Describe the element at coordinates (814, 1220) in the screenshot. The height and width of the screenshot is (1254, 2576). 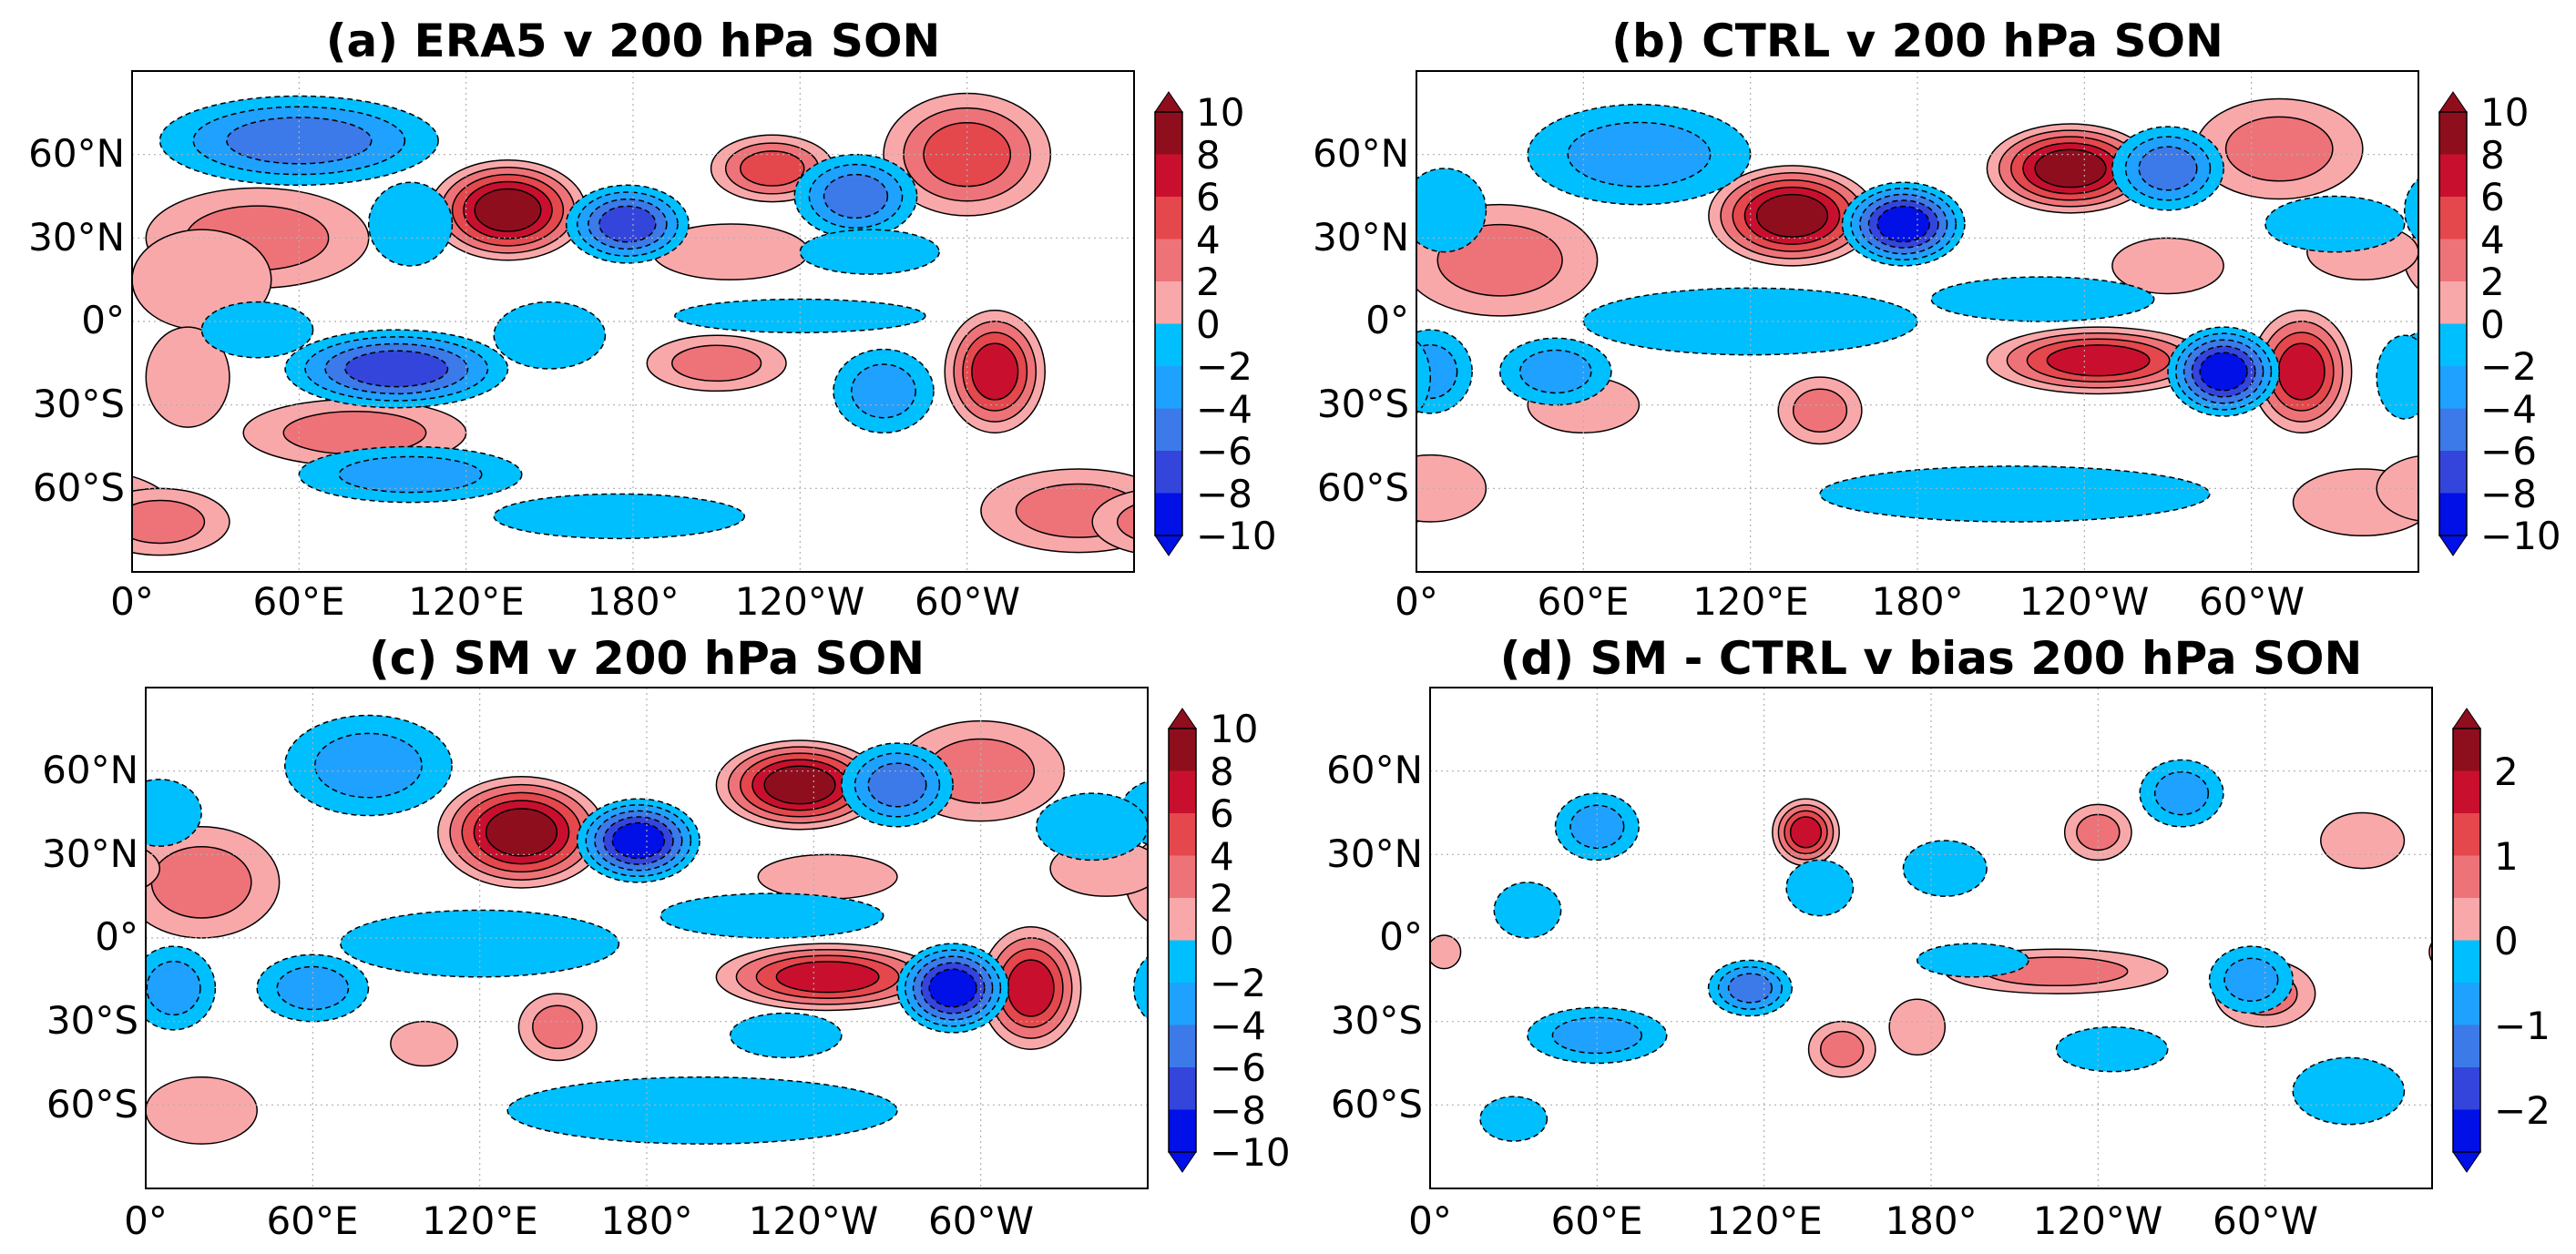
I see `x-tick-label: 120°W` at that location.